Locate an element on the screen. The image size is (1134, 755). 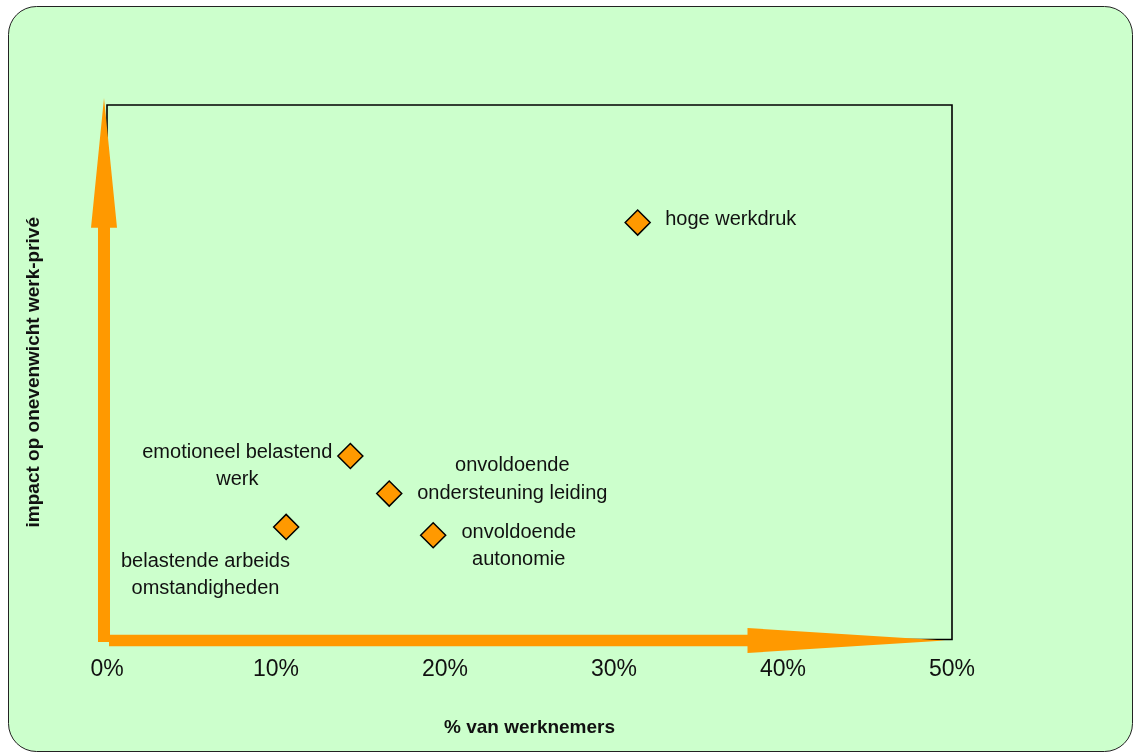
annotation: onvoldoende ondersteuning leiding is located at coordinates (512, 478).